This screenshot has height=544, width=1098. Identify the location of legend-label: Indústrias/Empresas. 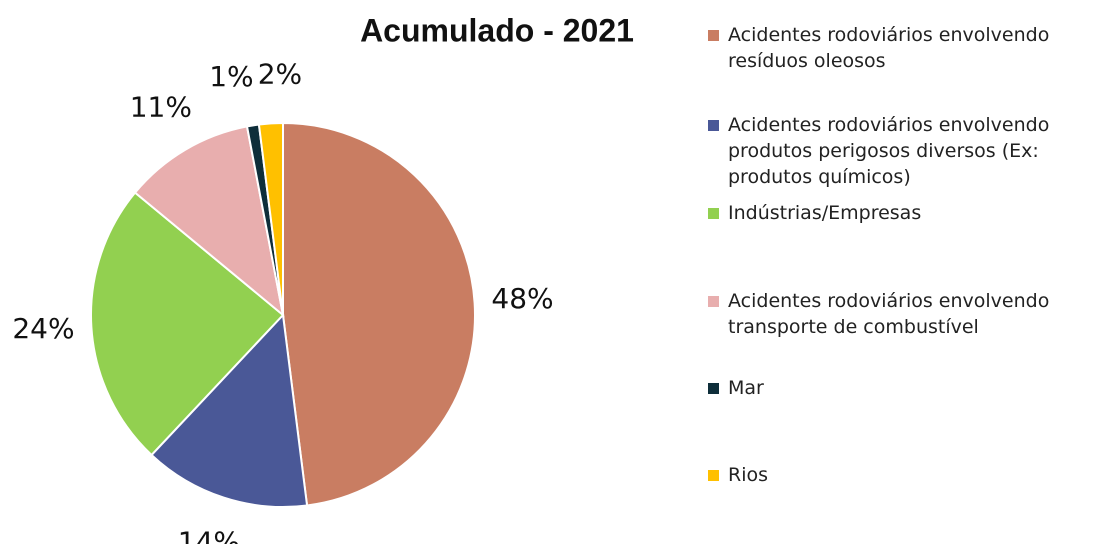
(825, 213).